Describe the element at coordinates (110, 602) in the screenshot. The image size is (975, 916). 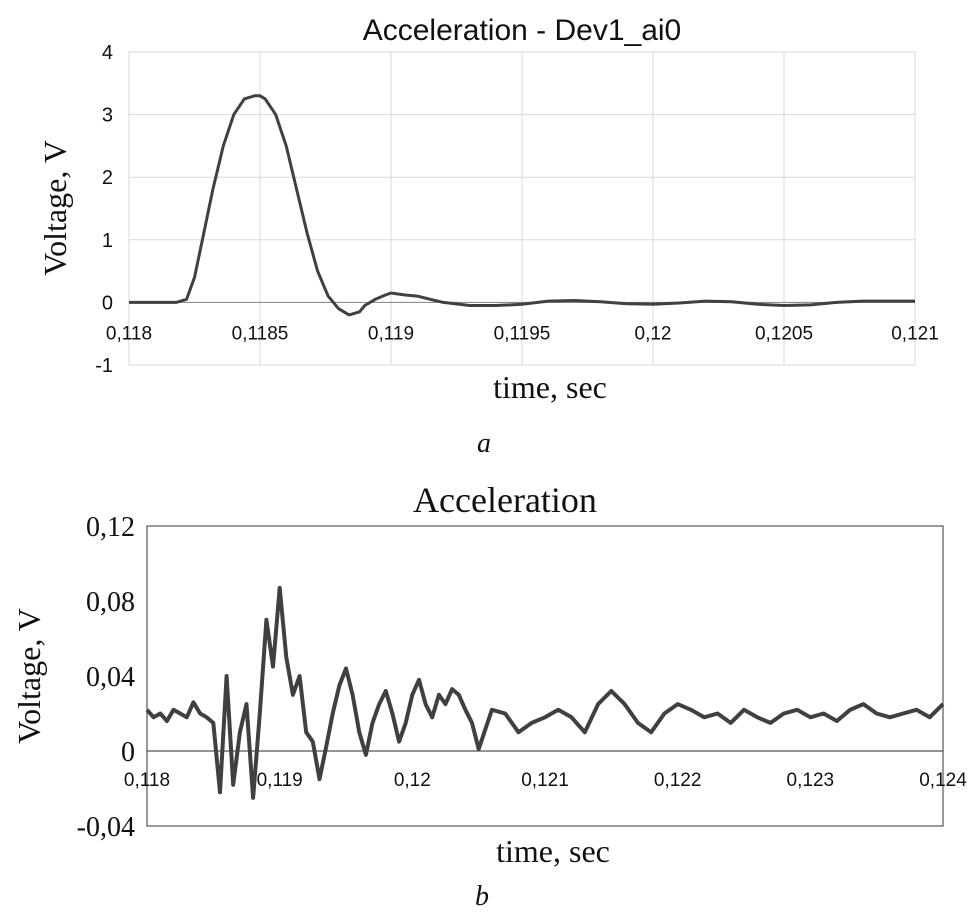
I see `y-tick-label: 0,08` at that location.